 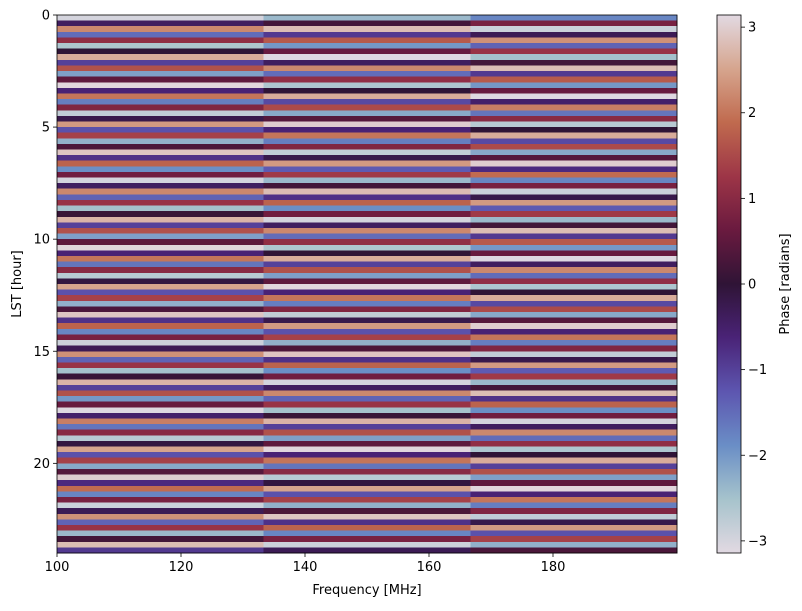 I want to click on y-axis-label: LST [hour], so click(x=17, y=284).